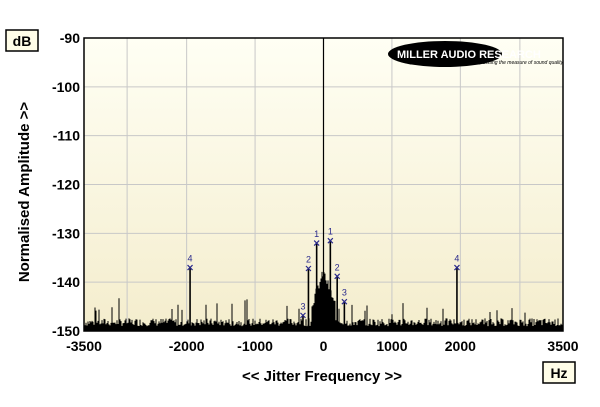 This screenshot has height=407, width=600. I want to click on y-tick-label: -120, so click(66, 185).